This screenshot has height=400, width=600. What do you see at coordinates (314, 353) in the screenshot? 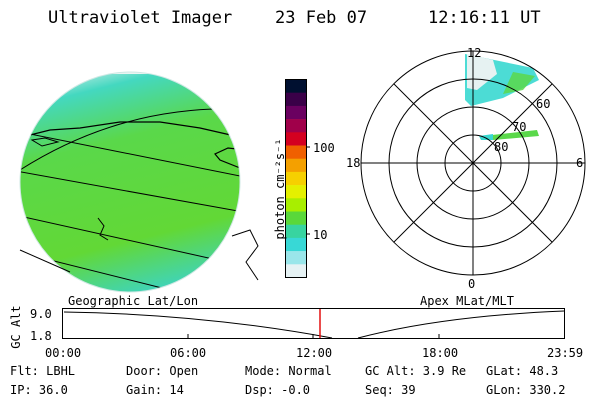
I see `time-tick-1200: 12:00` at bounding box center [314, 353].